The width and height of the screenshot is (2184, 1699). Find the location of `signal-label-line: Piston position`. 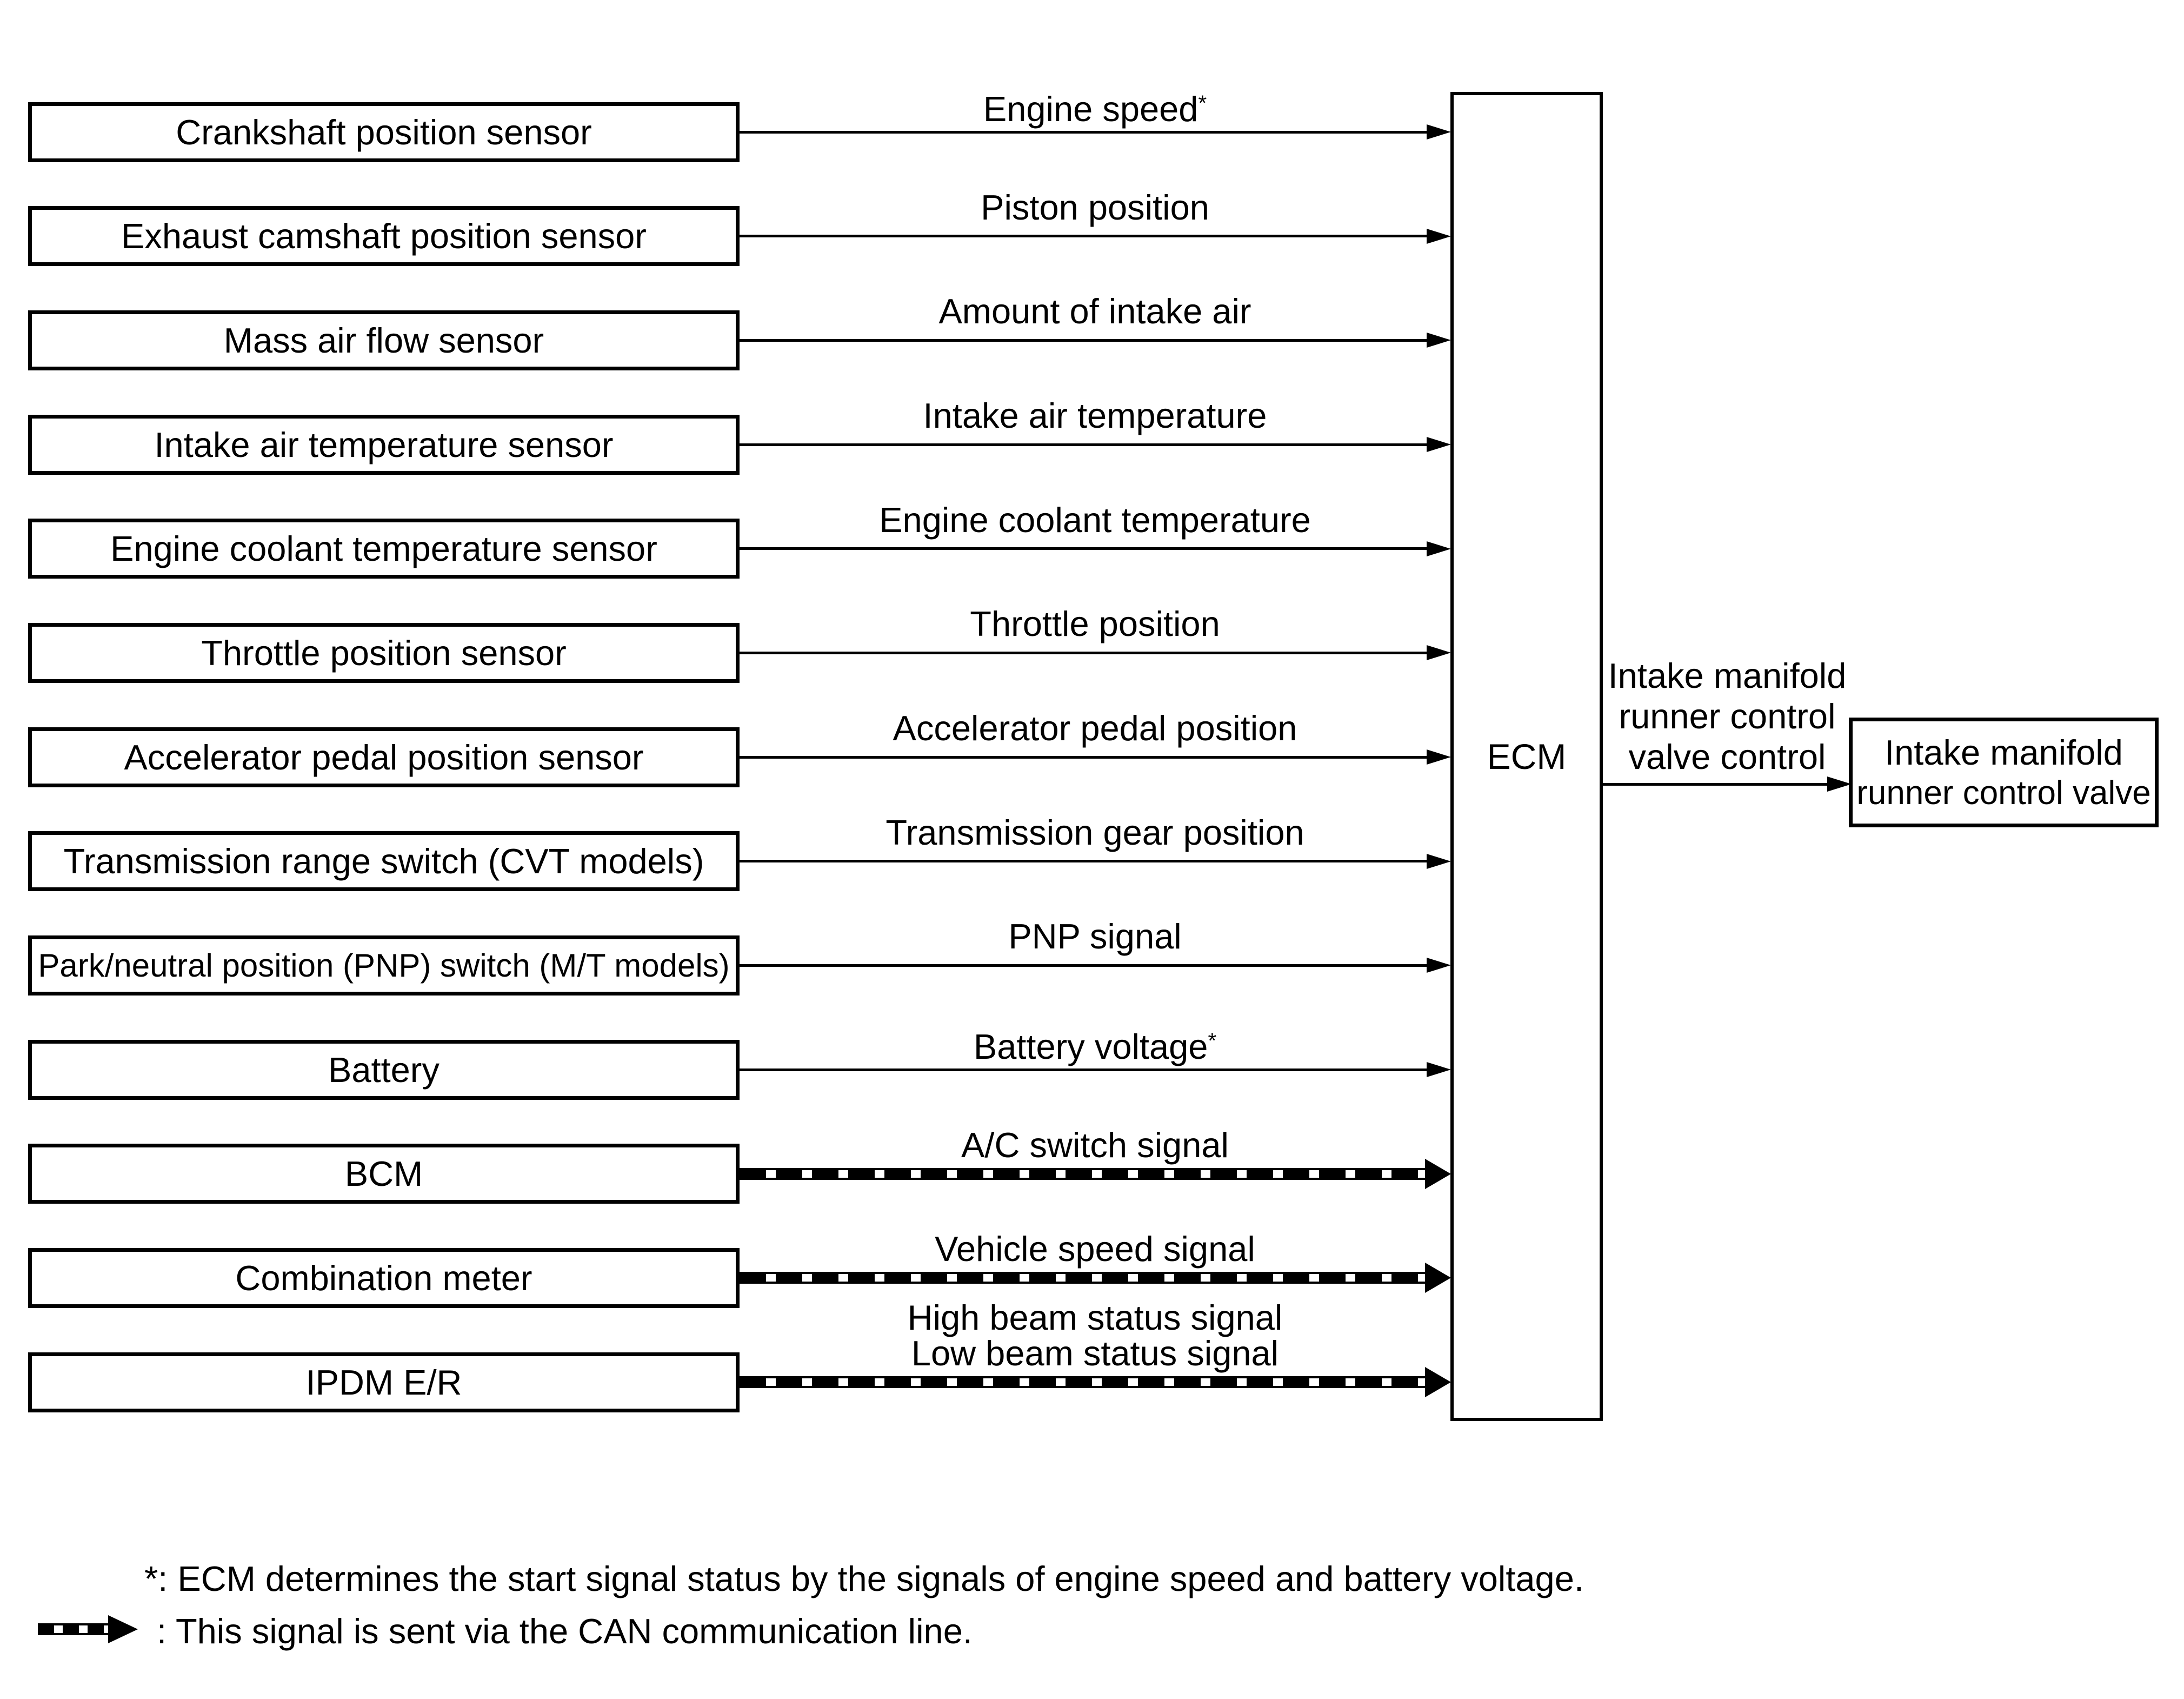

signal-label-line: Piston position is located at coordinates (1095, 207).